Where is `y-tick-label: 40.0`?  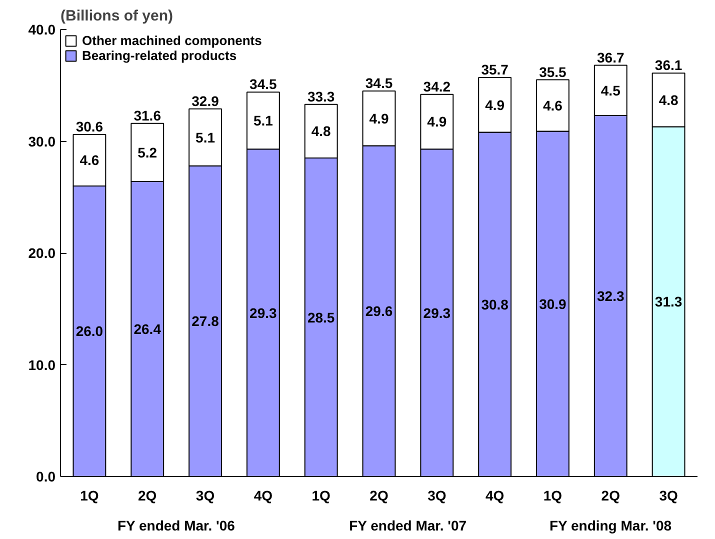
y-tick-label: 40.0 is located at coordinates (42, 30).